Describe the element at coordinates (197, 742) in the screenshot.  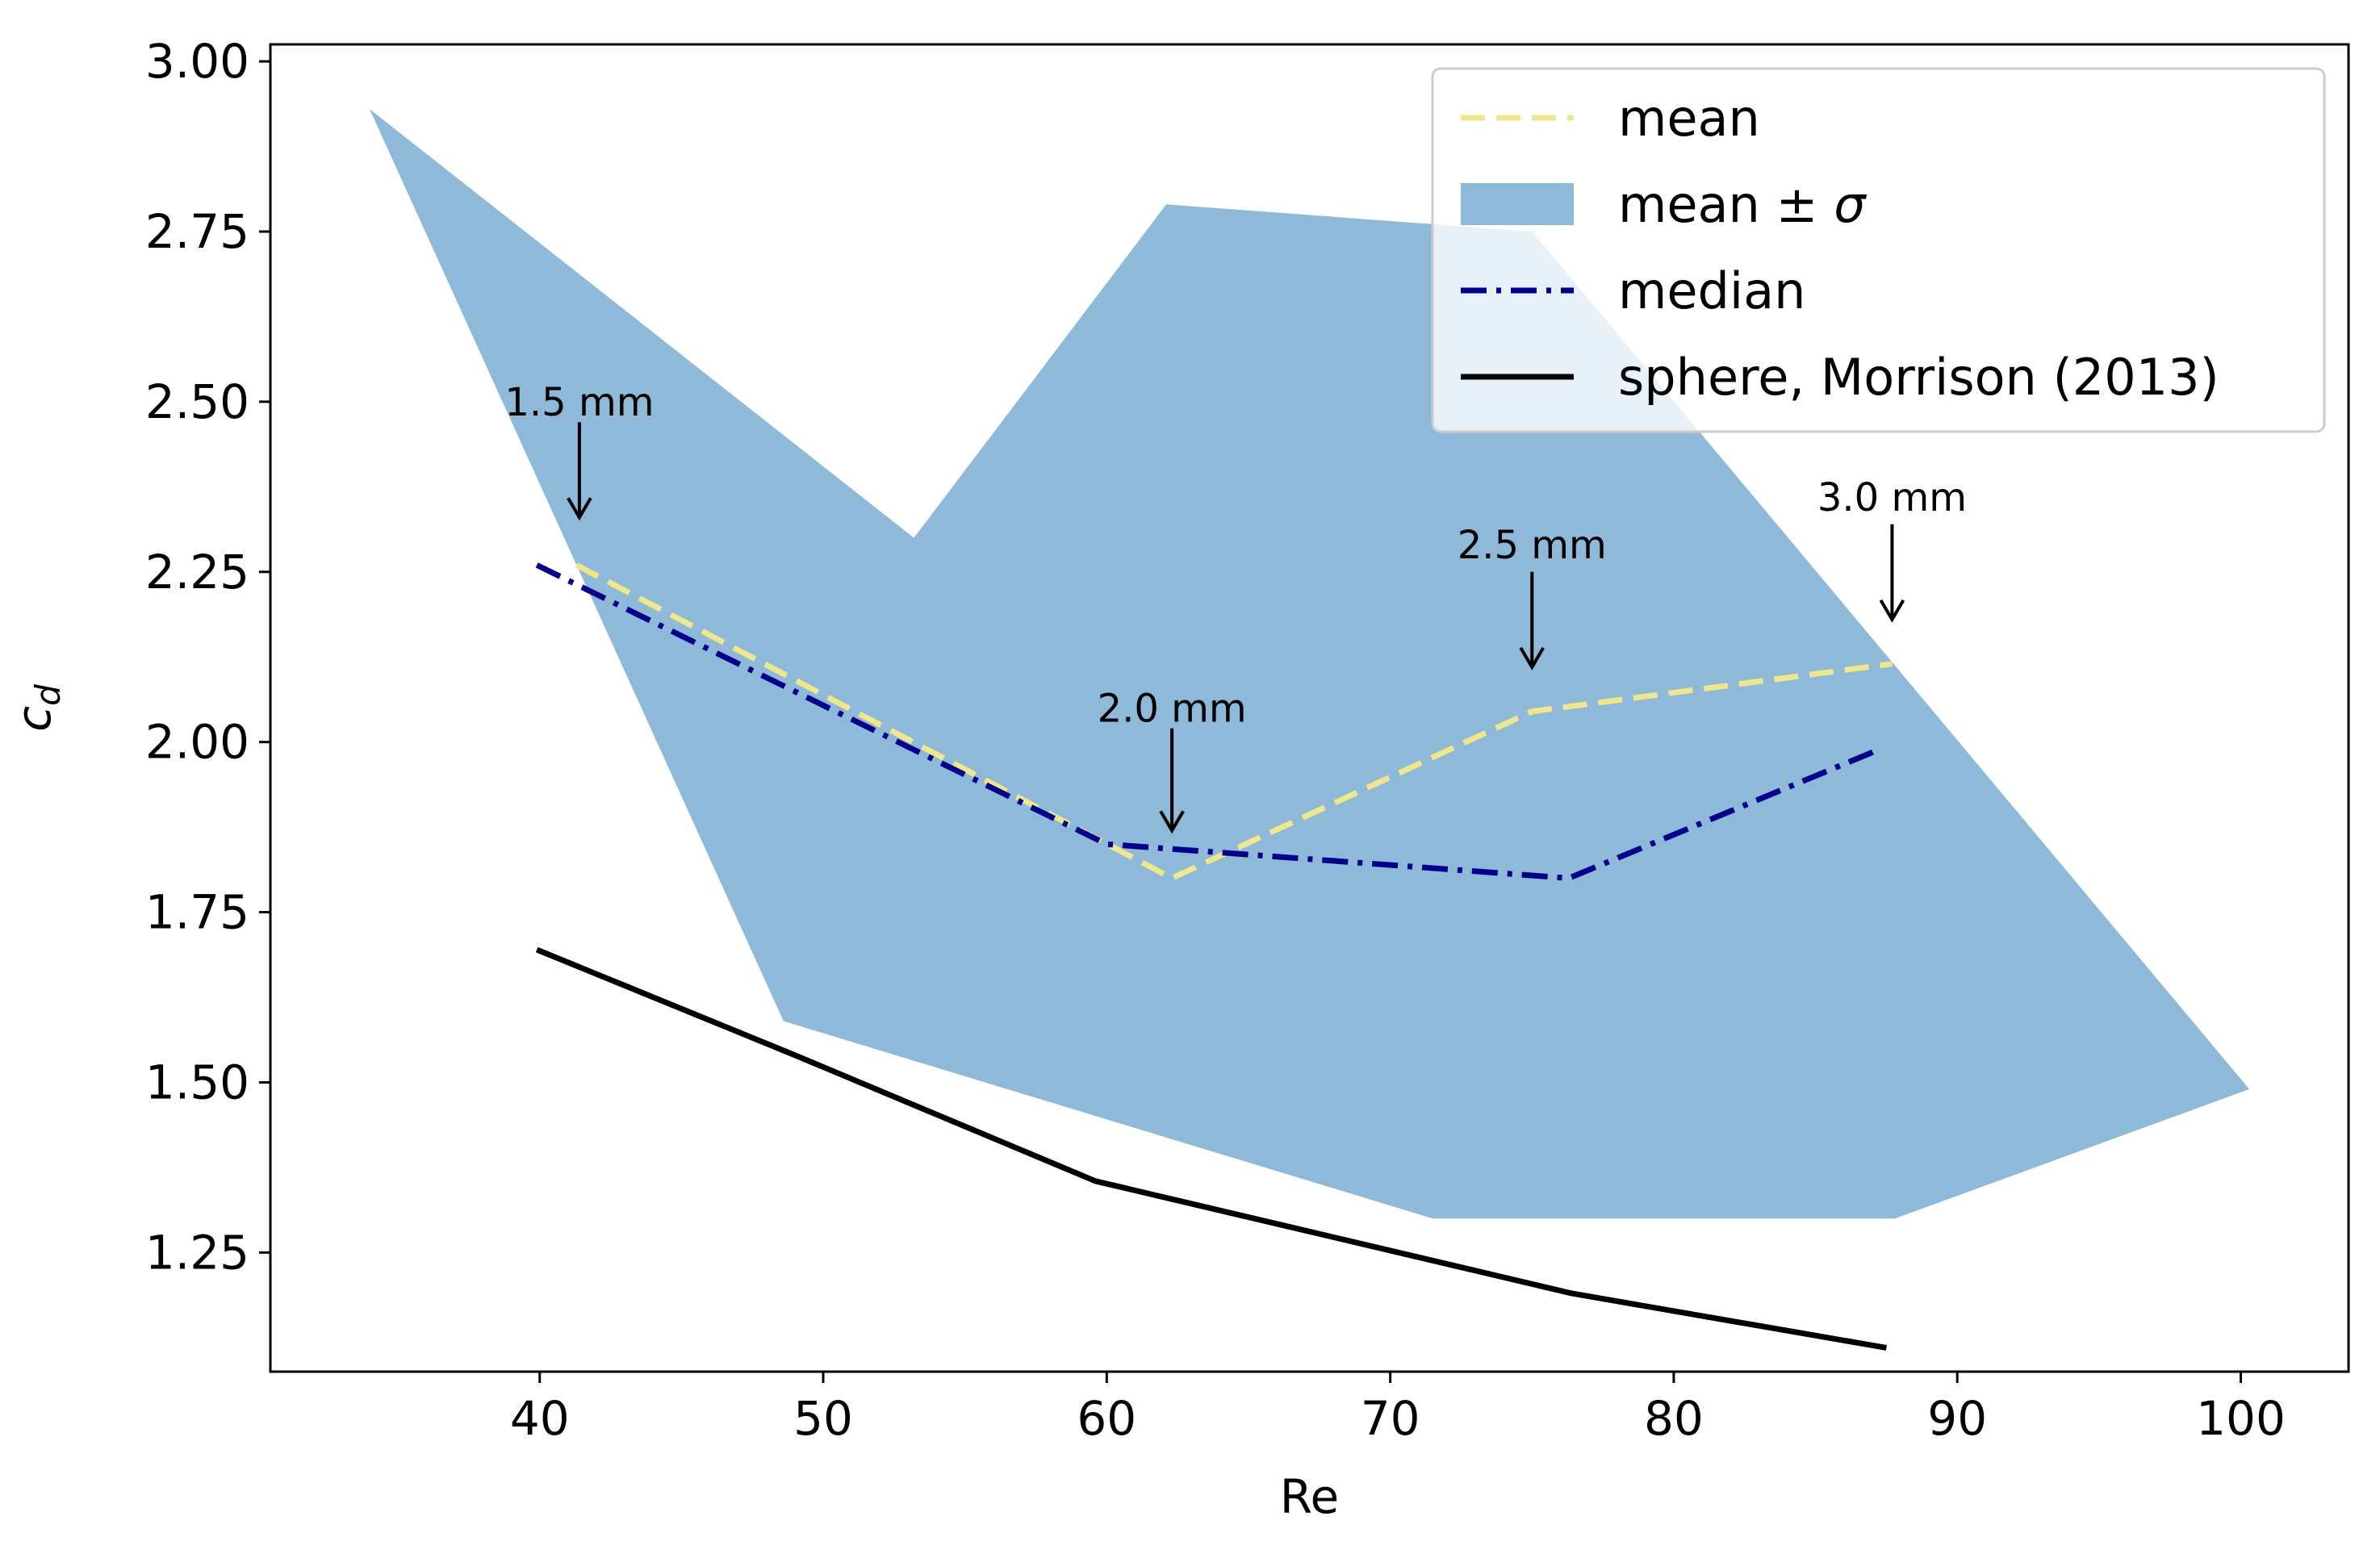
I see `y-tick-label: 2.00` at that location.